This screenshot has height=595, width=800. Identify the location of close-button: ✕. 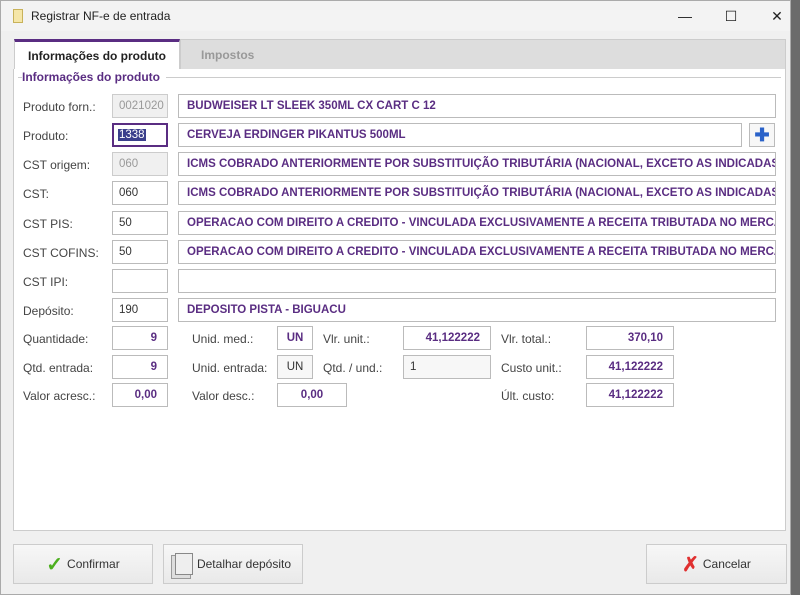
(777, 15).